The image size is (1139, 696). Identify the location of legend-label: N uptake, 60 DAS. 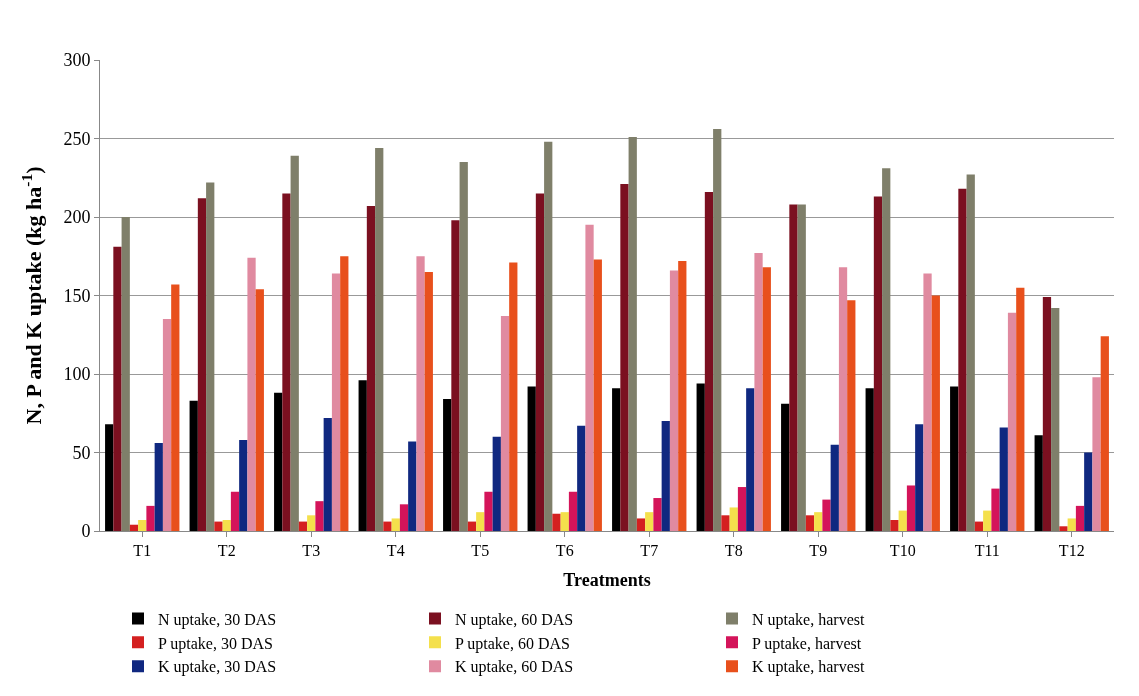
(514, 619).